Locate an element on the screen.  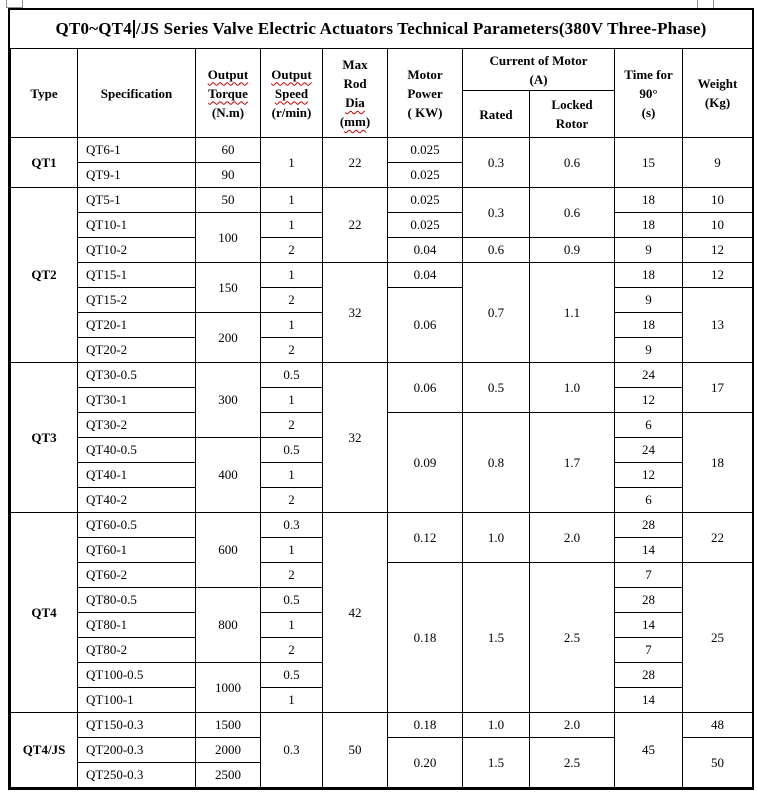
table-row: QT250-0.3 2500 is located at coordinates (382, 775).